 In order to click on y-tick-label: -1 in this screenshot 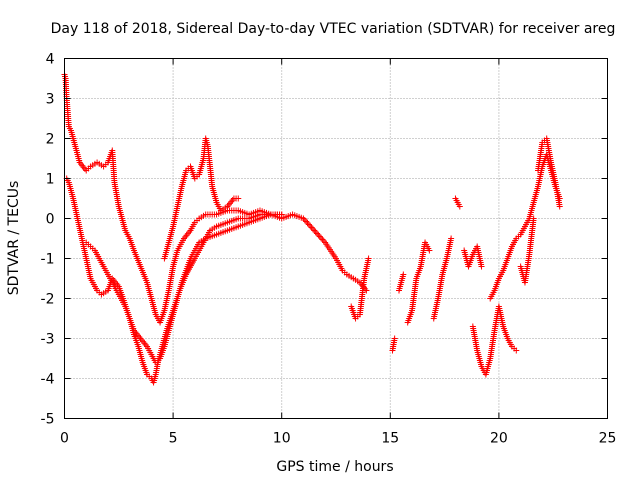, I will do `click(48, 260)`.